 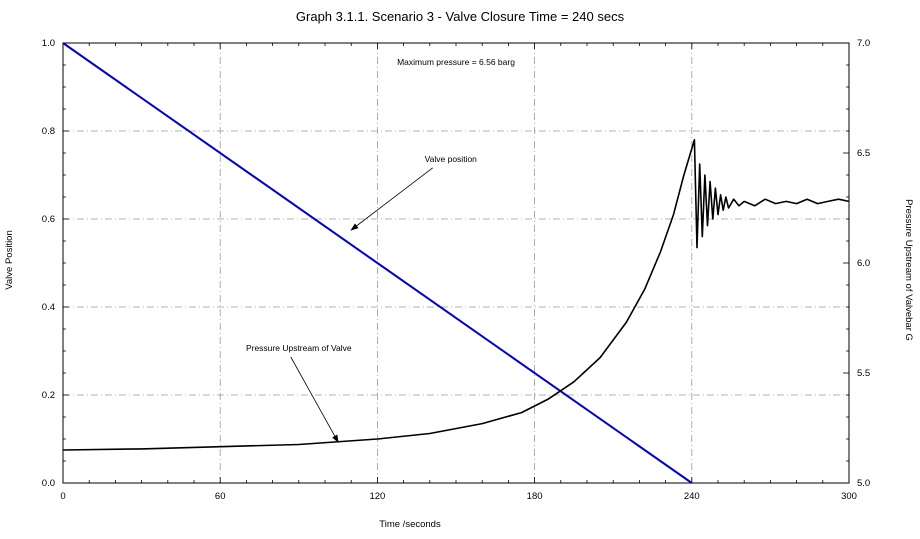 I want to click on annotation-label: Maximum pressure = 6.56 barg, so click(x=456, y=62).